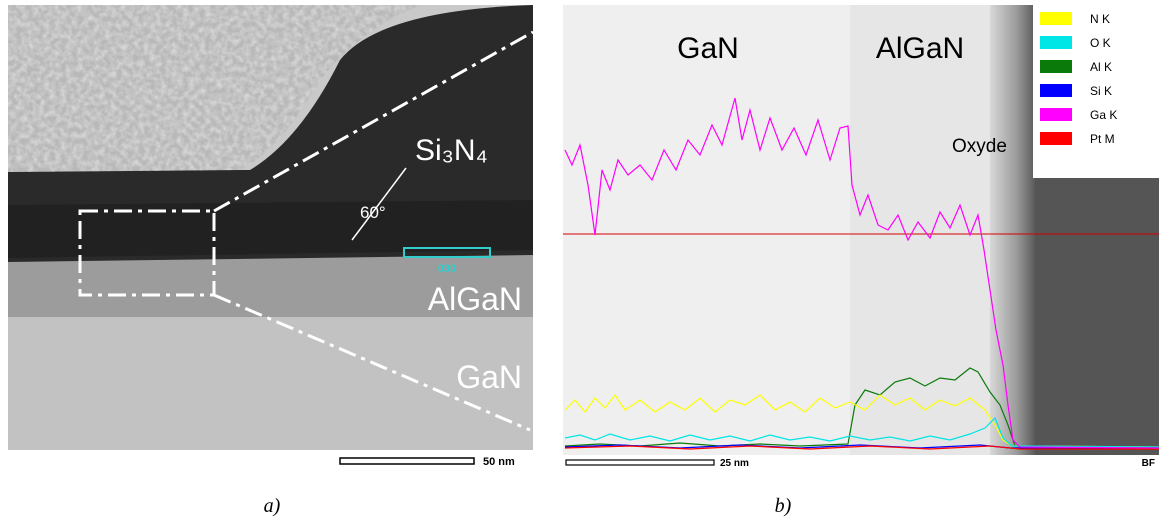 This screenshot has height=526, width=1159. What do you see at coordinates (475, 299) in the screenshot?
I see `layer-label: AlGaN` at bounding box center [475, 299].